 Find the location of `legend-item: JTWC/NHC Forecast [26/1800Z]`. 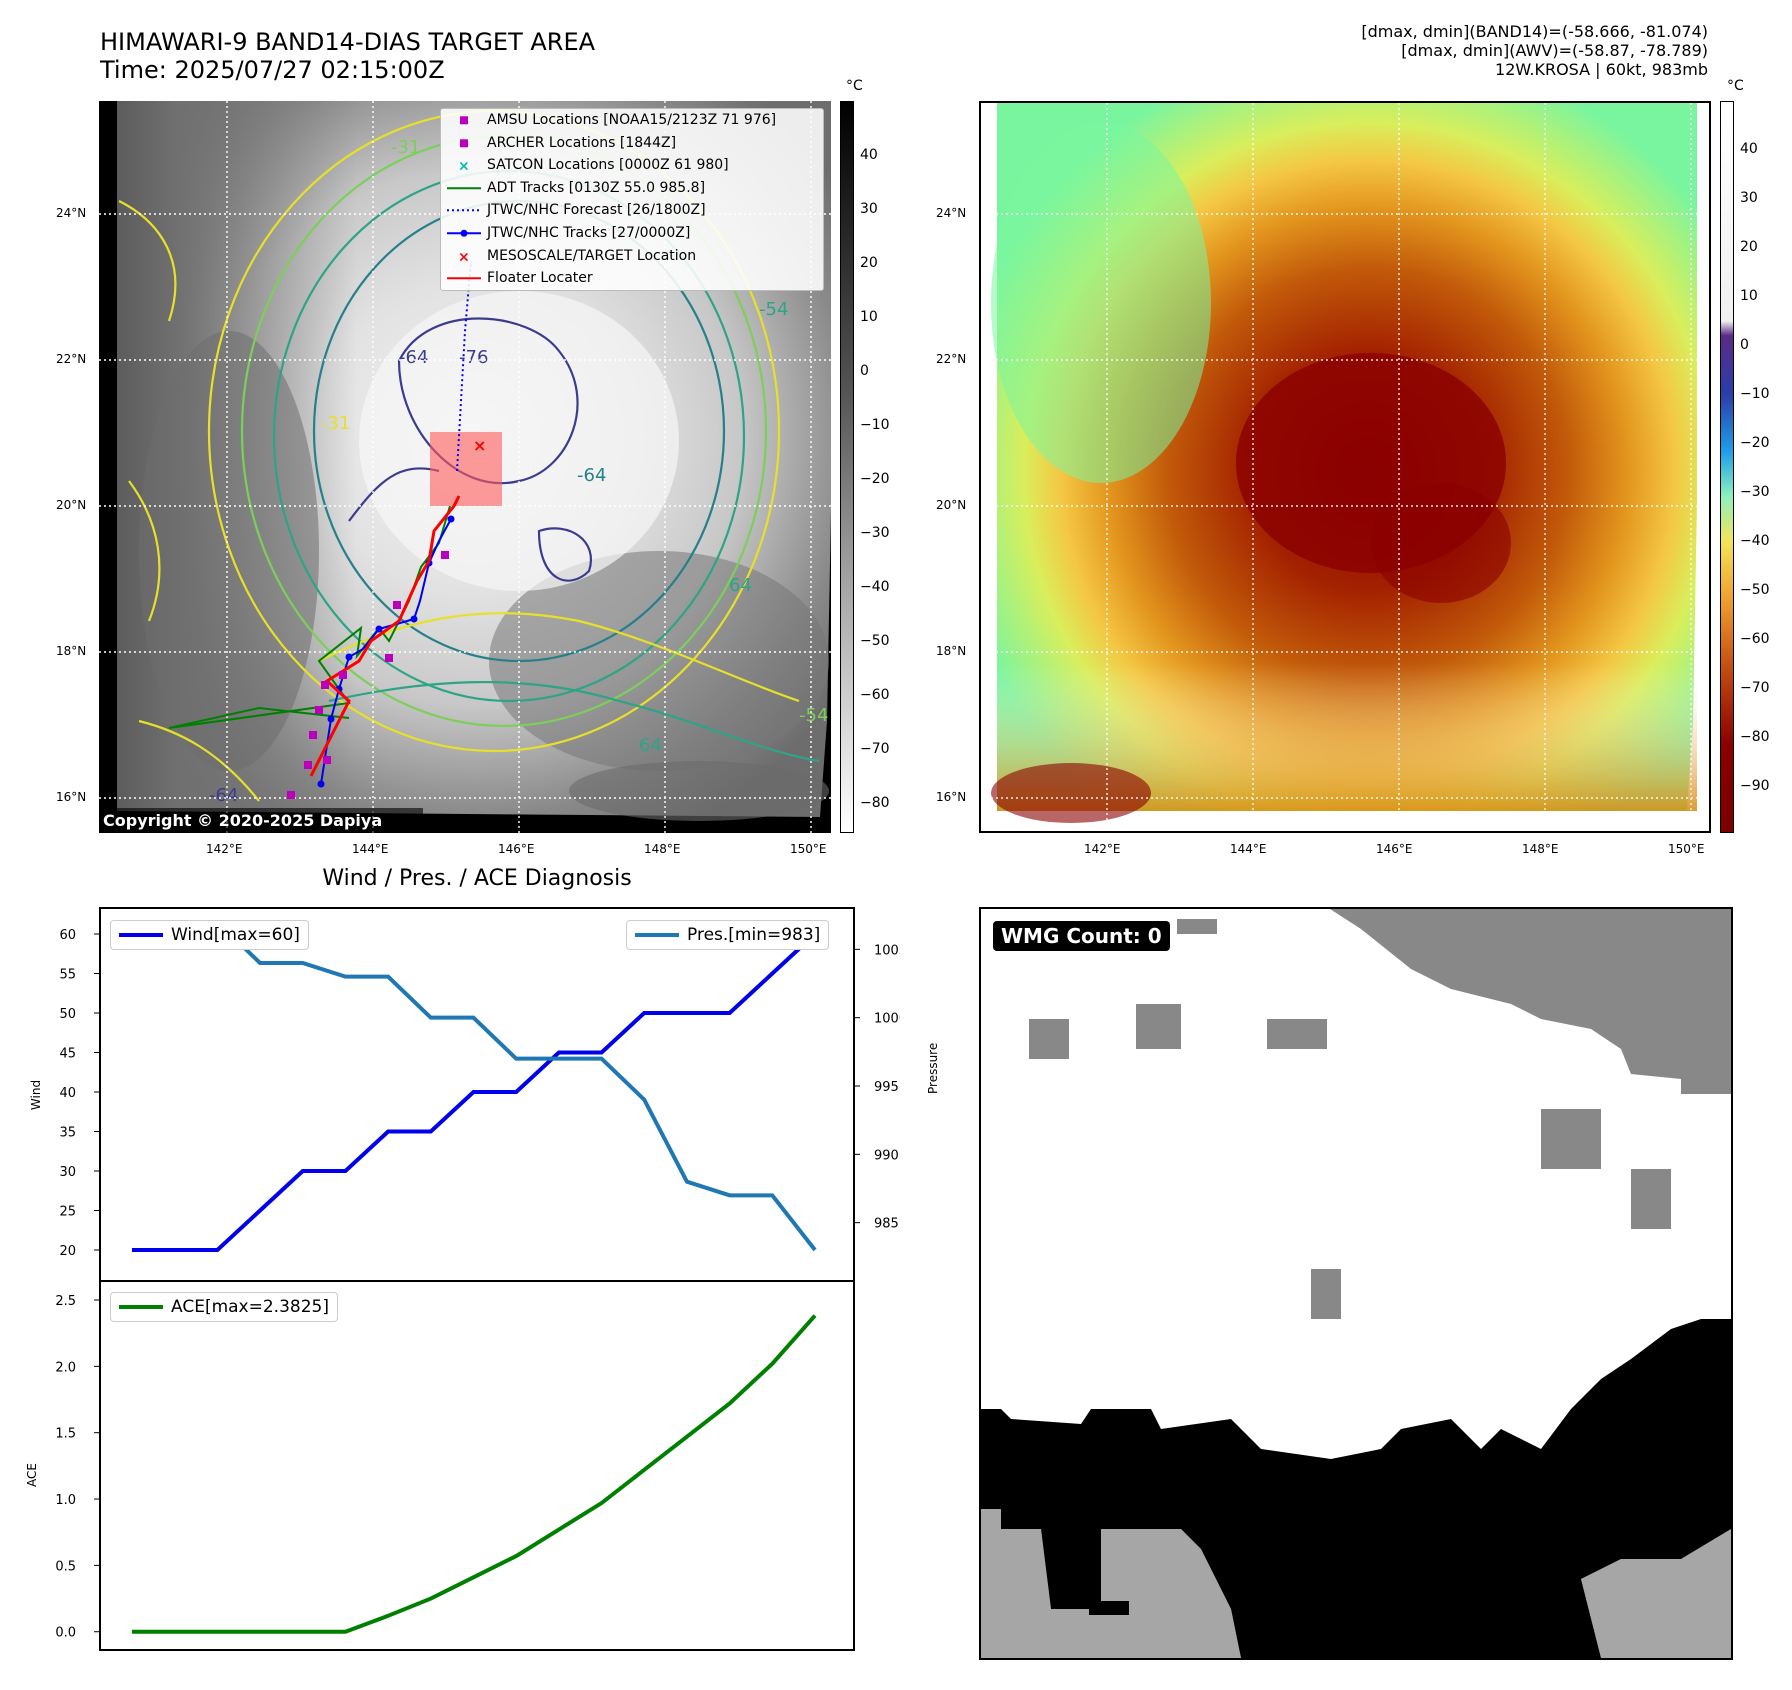

legend-item: JTWC/NHC Forecast [26/1800Z] is located at coordinates (576, 210).